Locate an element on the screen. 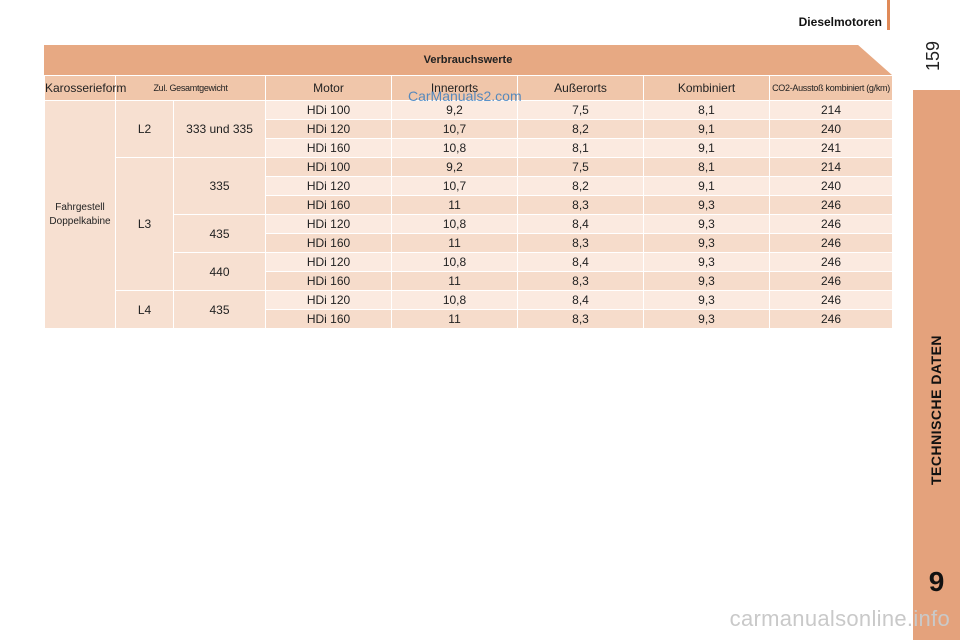  table-row: HDi 160 10,8 8,1 9,1 241 is located at coordinates (469, 148).